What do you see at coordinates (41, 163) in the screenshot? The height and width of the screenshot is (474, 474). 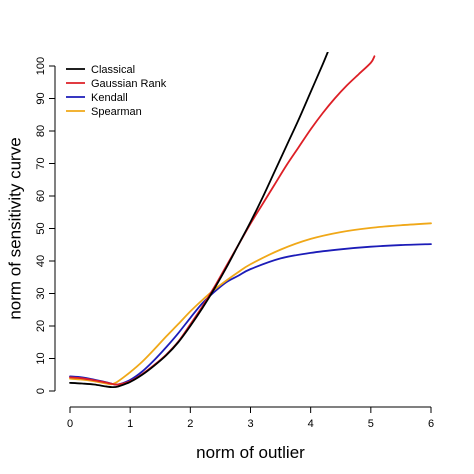 I see `y-tick-label: 70` at bounding box center [41, 163].